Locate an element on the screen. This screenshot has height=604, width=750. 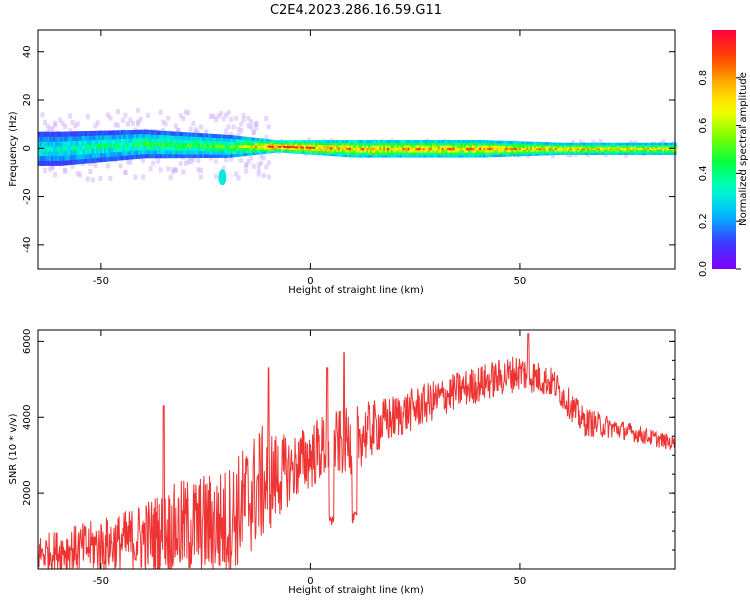
colorbar-tick-label: 0.4 is located at coordinates (703, 173).